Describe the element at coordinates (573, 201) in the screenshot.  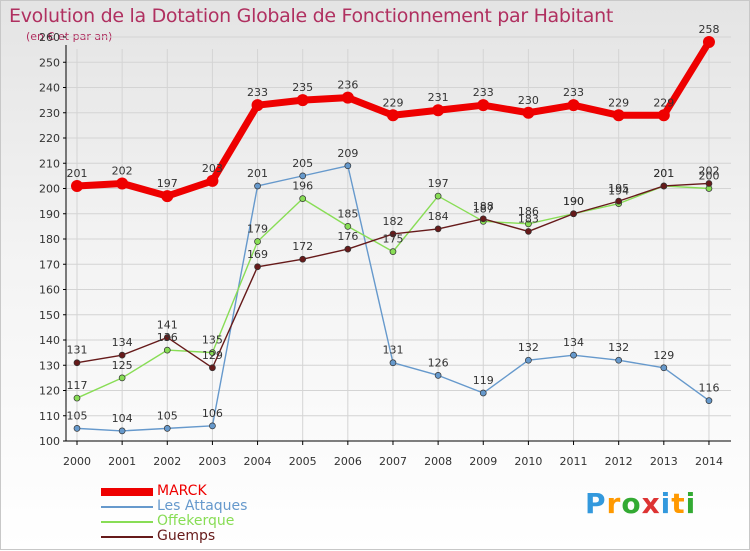
I see `data-label: 190` at that location.